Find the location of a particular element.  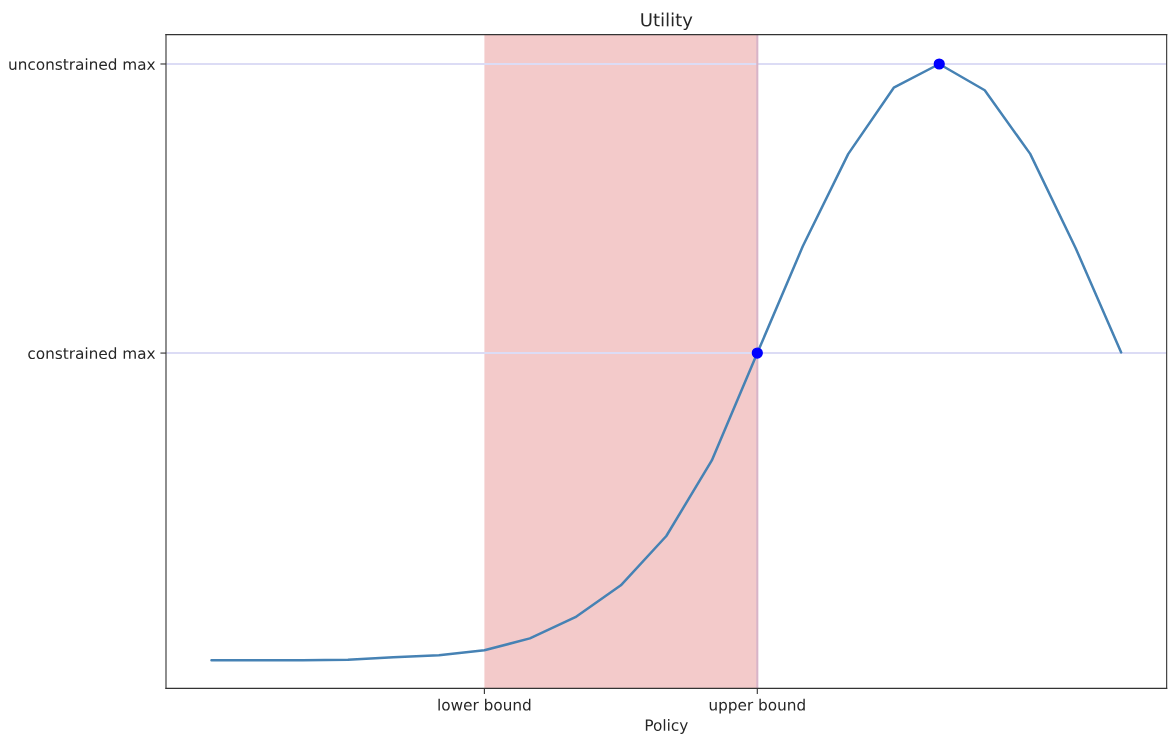

x-axis-title: Policy is located at coordinates (666, 726).